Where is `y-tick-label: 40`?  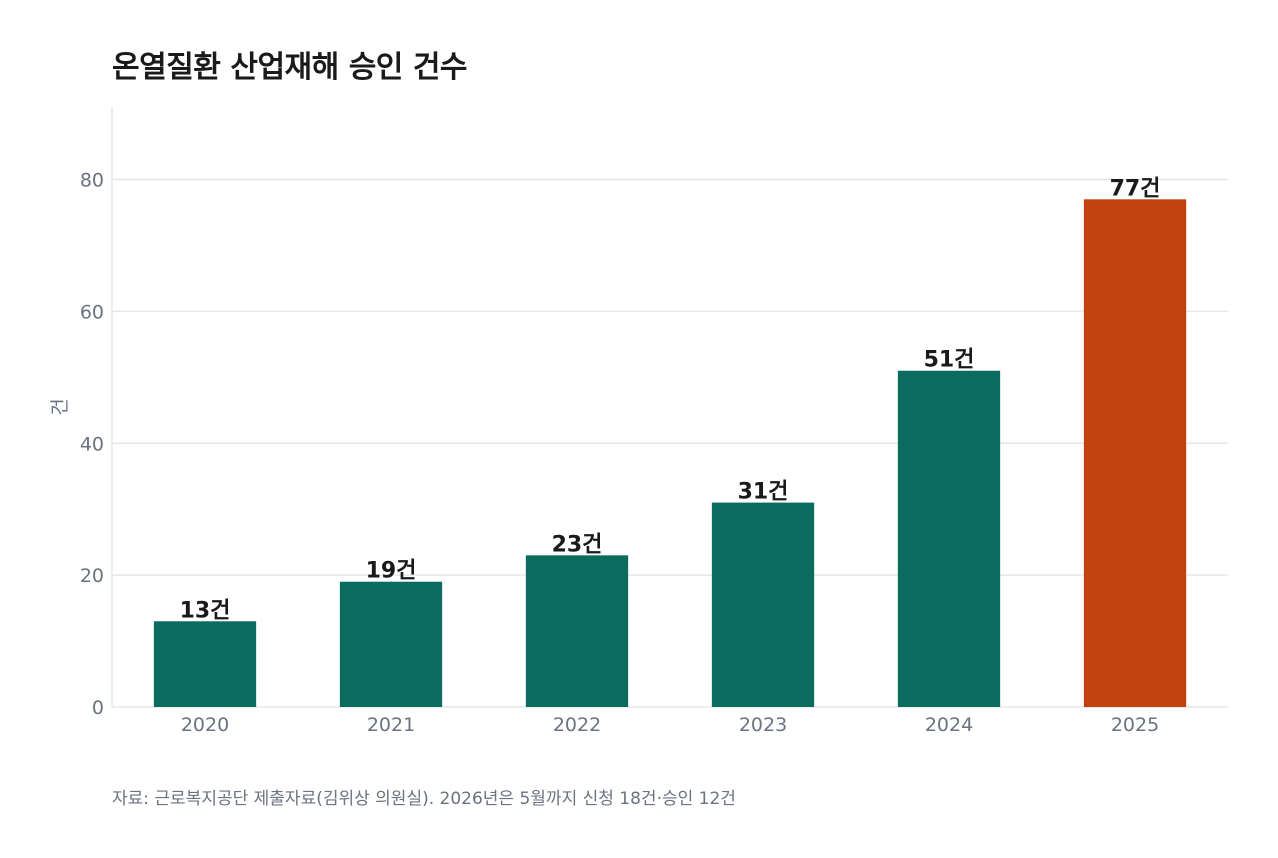
y-tick-label: 40 is located at coordinates (92, 444).